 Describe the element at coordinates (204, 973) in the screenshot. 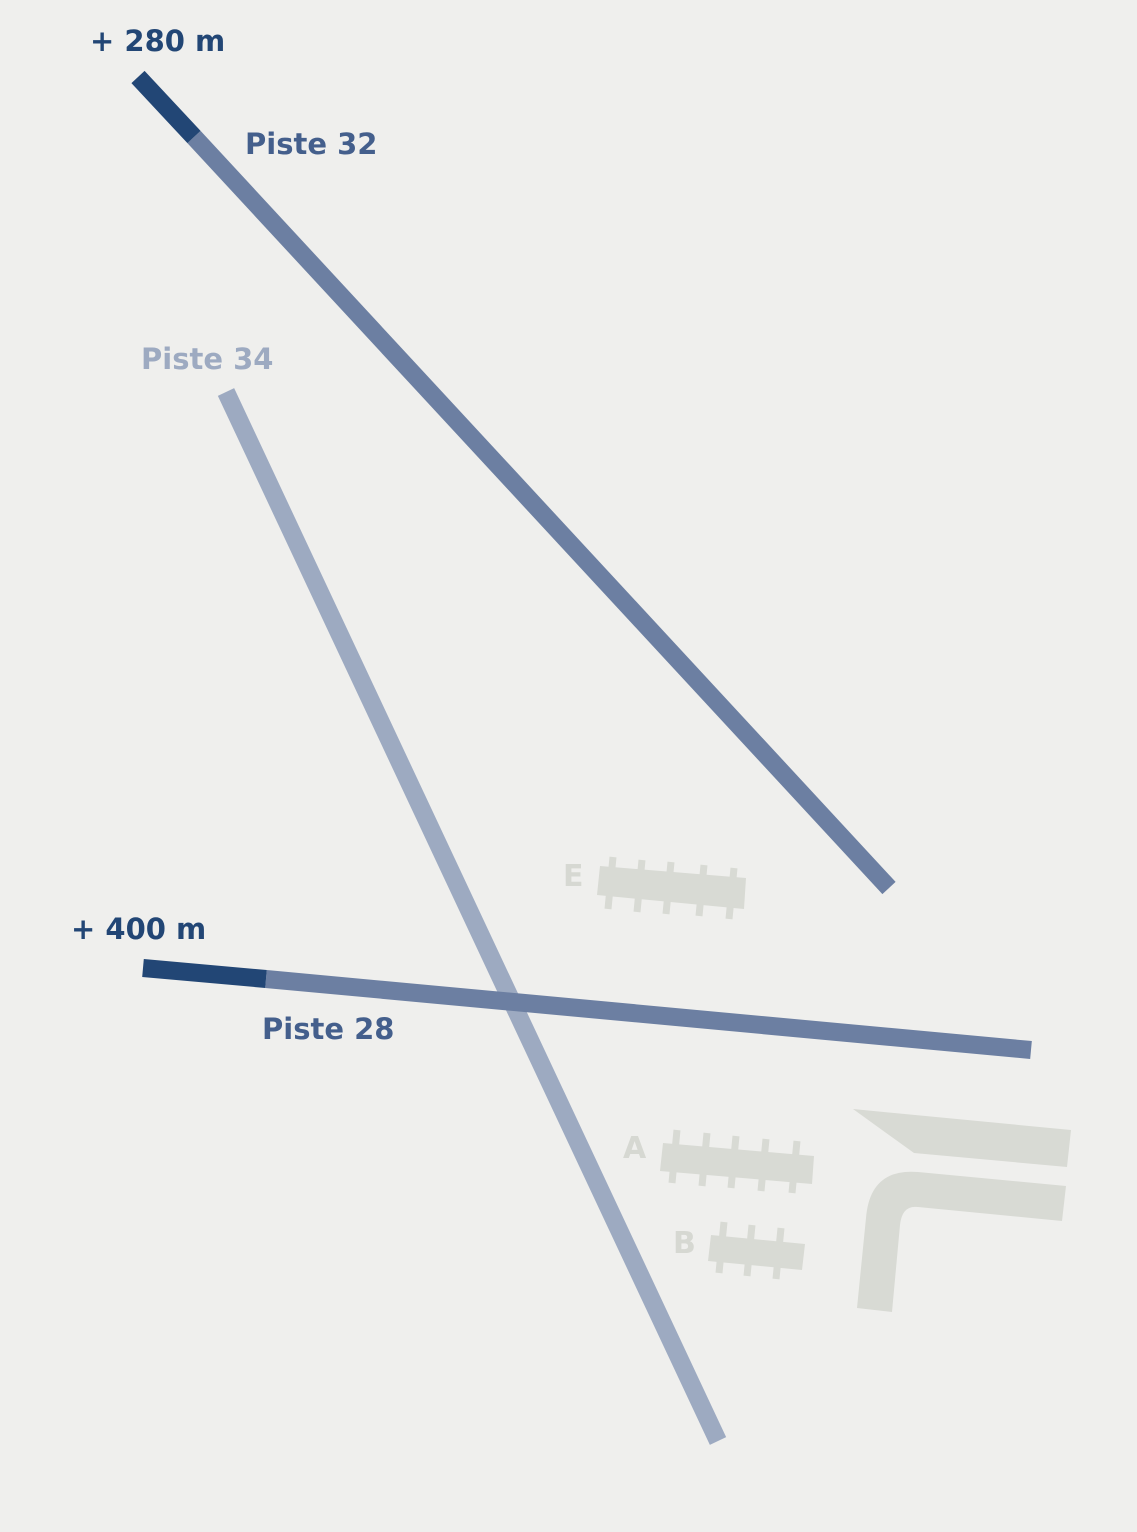

I see `runway-piste-28-extension` at that location.